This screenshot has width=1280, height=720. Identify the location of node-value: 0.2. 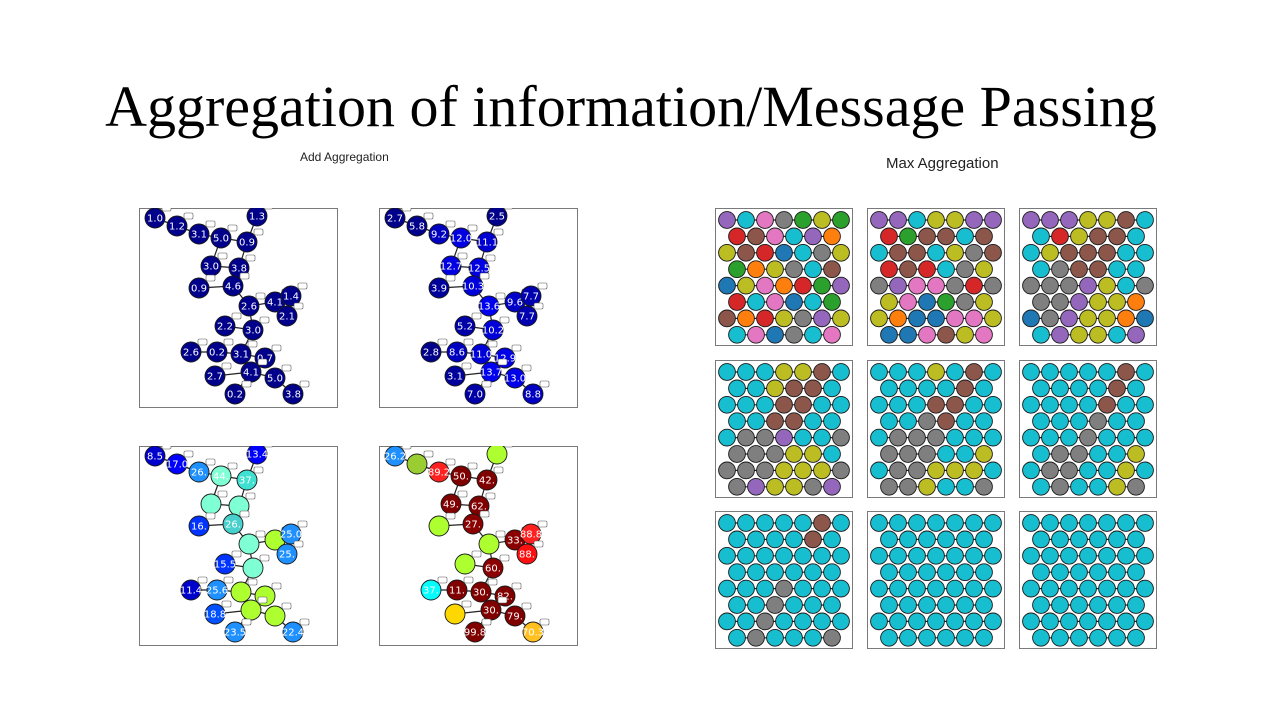
(235, 395).